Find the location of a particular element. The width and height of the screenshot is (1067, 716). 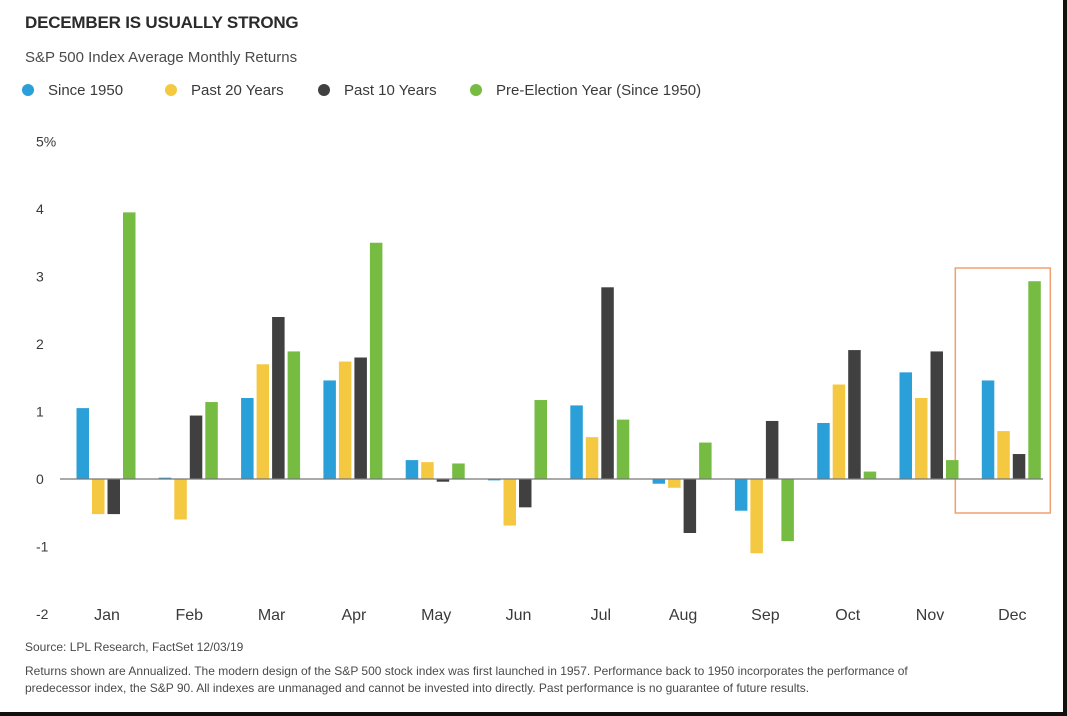

y-tick-label: -2 is located at coordinates (42, 614).